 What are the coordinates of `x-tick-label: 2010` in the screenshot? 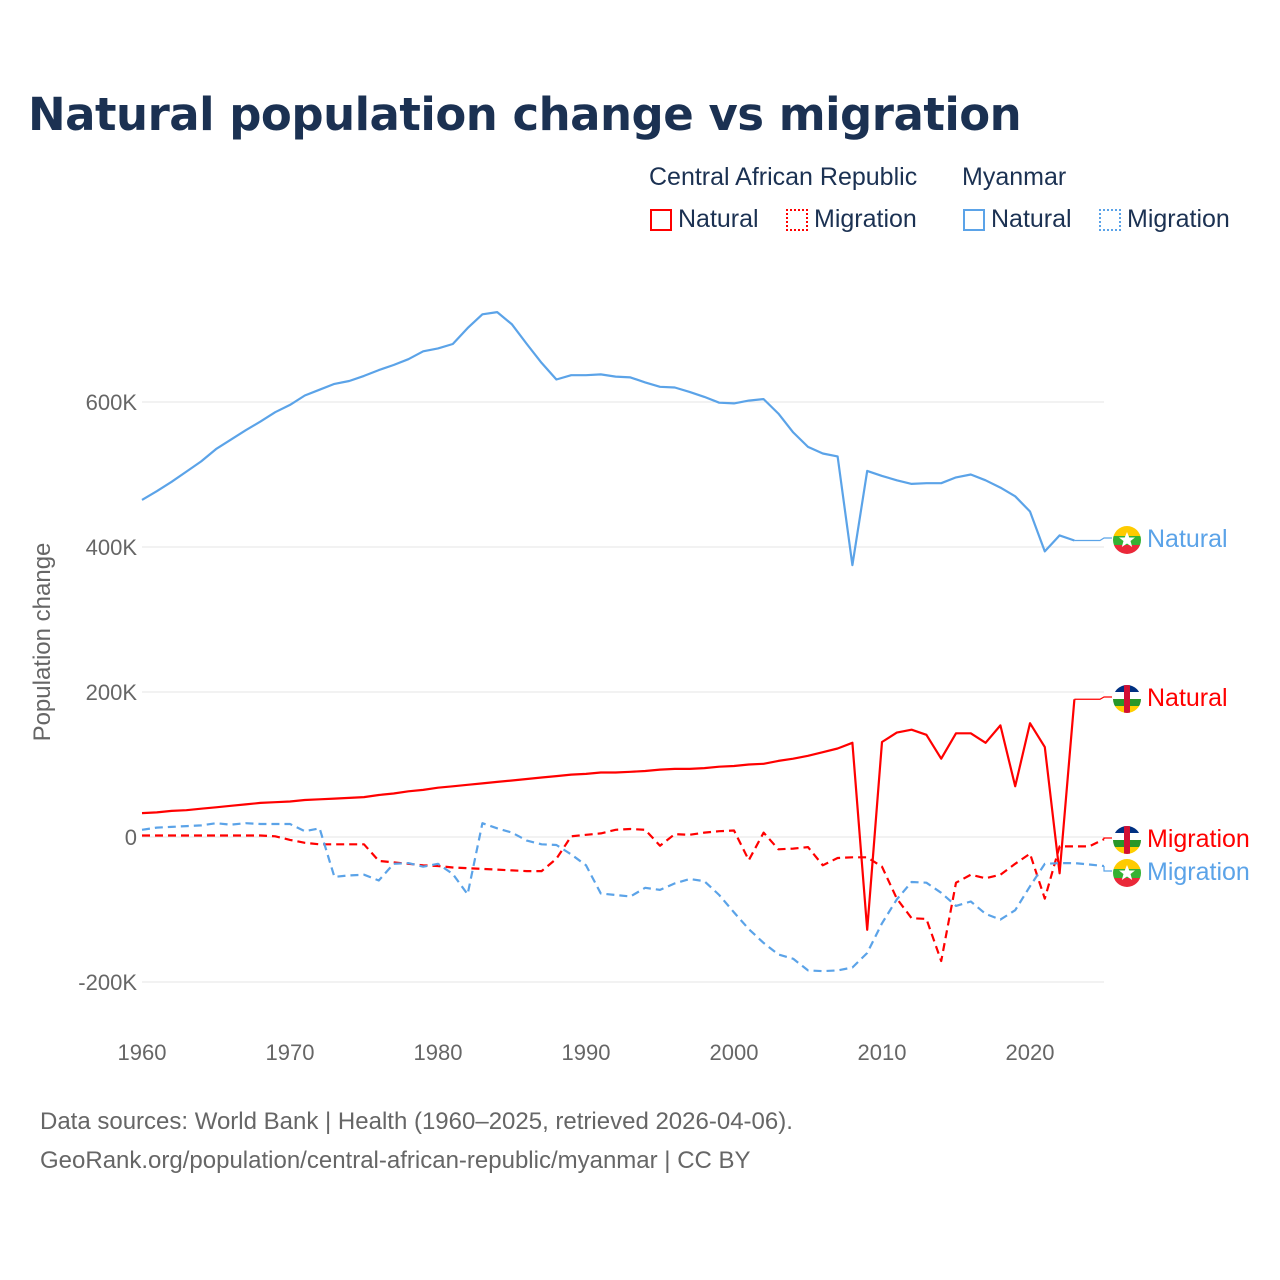 It's located at (882, 1052).